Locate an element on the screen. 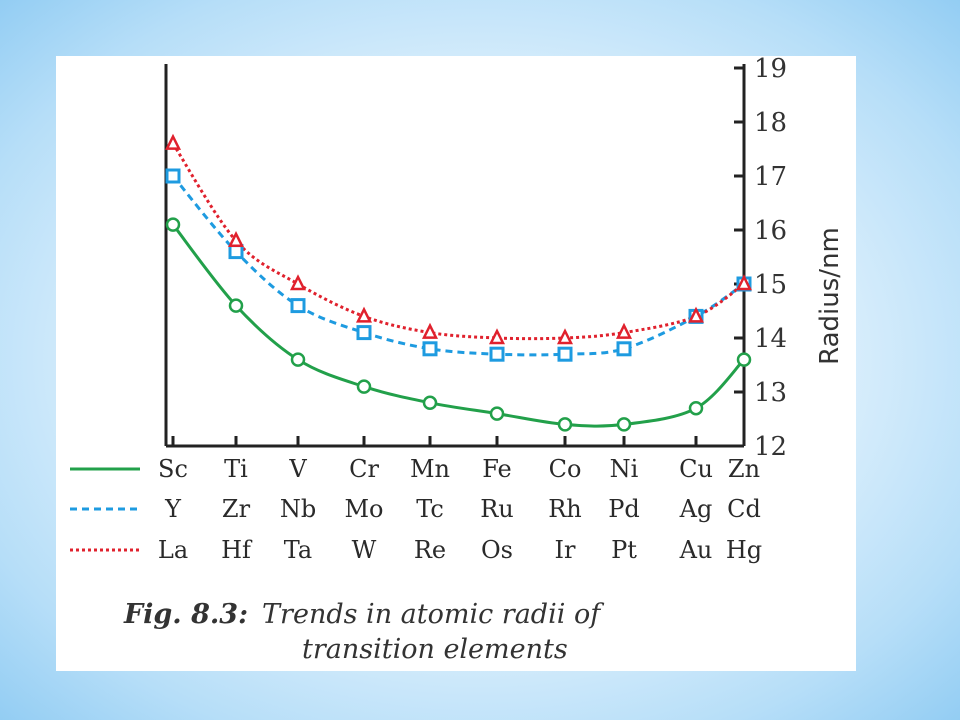 The width and height of the screenshot is (960, 720). category-label: Cu is located at coordinates (696, 469).